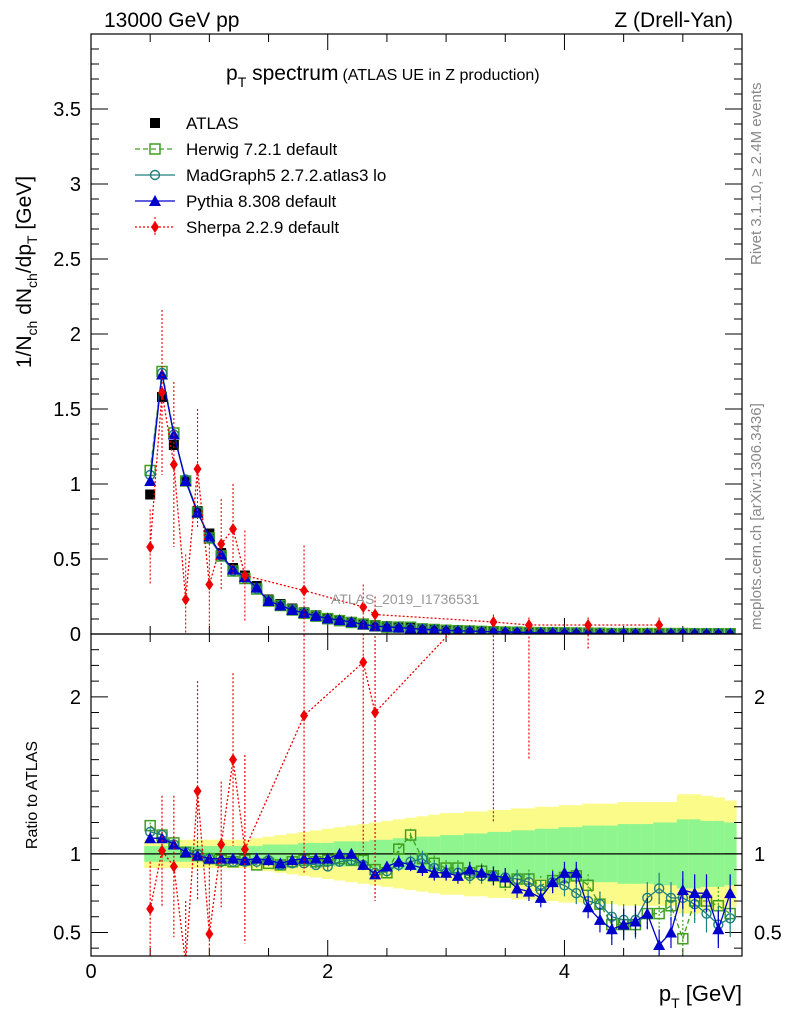 The image size is (786, 1024). I want to click on legend-label: Sherpa 2.2.9 default, so click(262, 227).